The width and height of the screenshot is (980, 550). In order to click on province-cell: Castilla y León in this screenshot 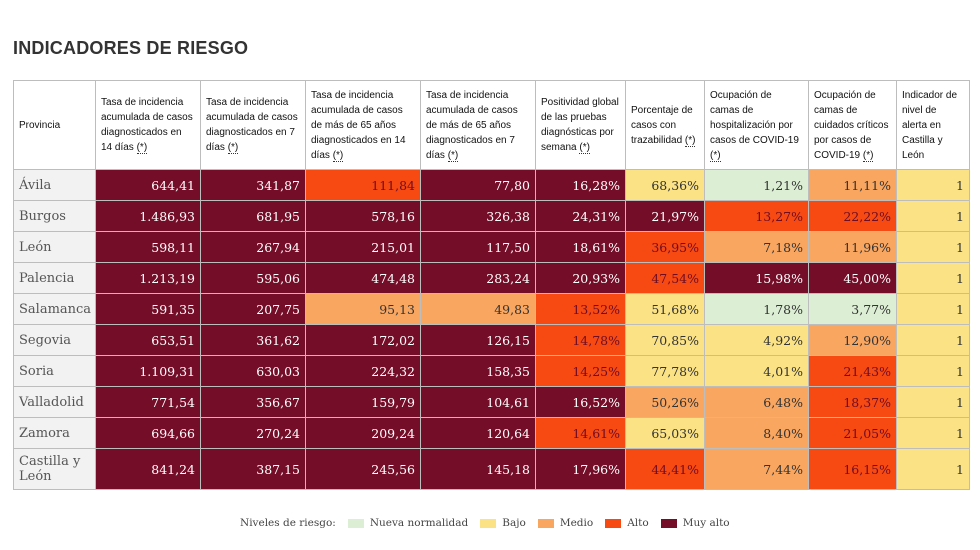, I will do `click(54, 469)`.